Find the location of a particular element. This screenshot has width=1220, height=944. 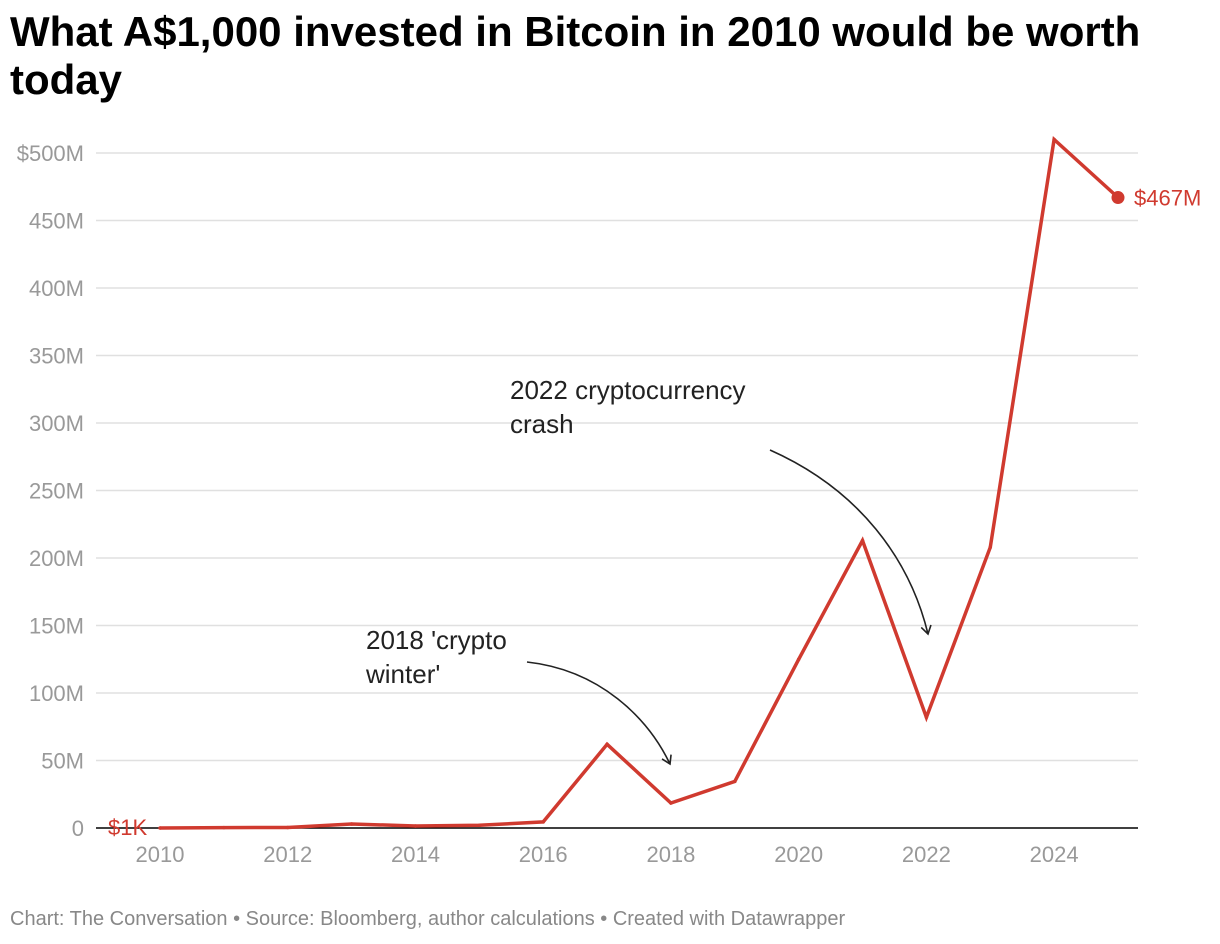

x-tick-label: 2012 is located at coordinates (287, 854).